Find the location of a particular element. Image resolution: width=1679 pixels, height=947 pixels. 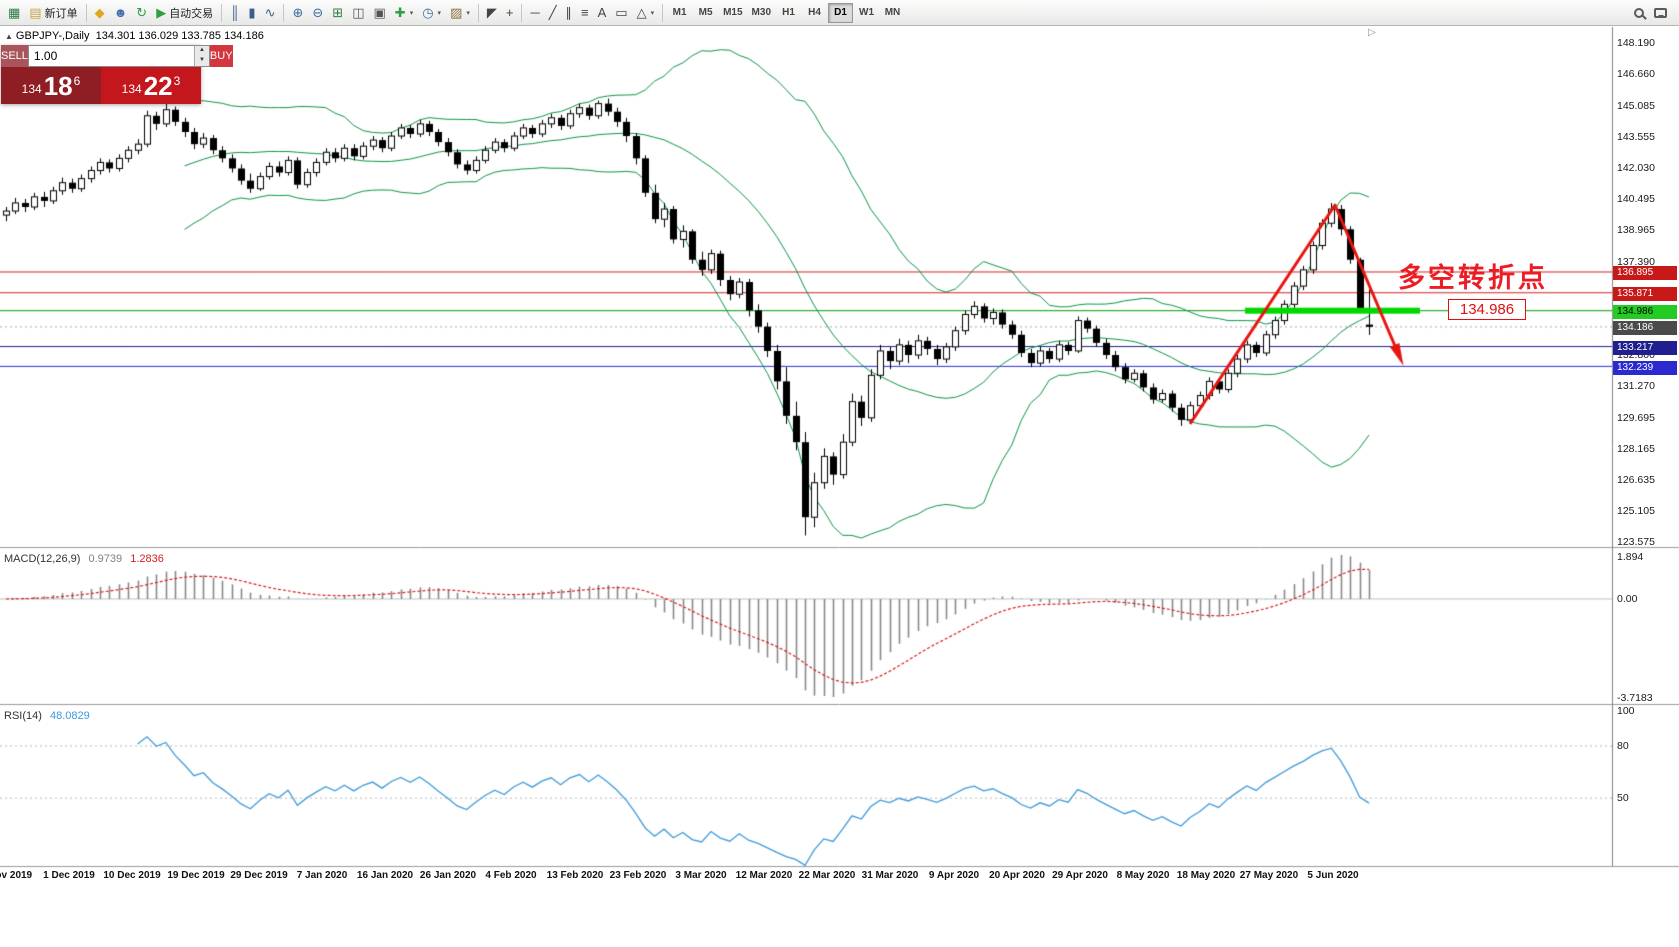

macd-scale-label: 0.00 is located at coordinates (1627, 599).